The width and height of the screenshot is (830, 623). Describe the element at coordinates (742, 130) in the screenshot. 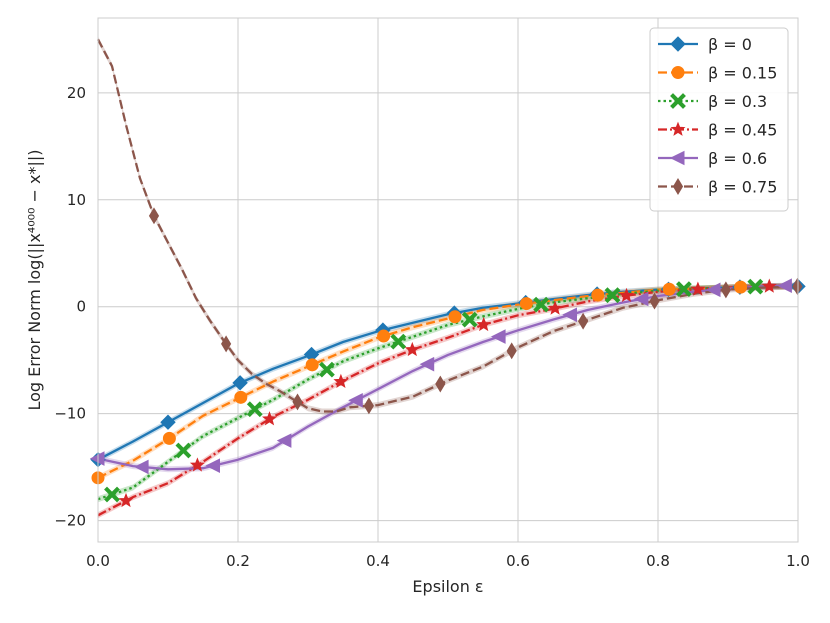

I see `legend-label: β = 0.45` at that location.